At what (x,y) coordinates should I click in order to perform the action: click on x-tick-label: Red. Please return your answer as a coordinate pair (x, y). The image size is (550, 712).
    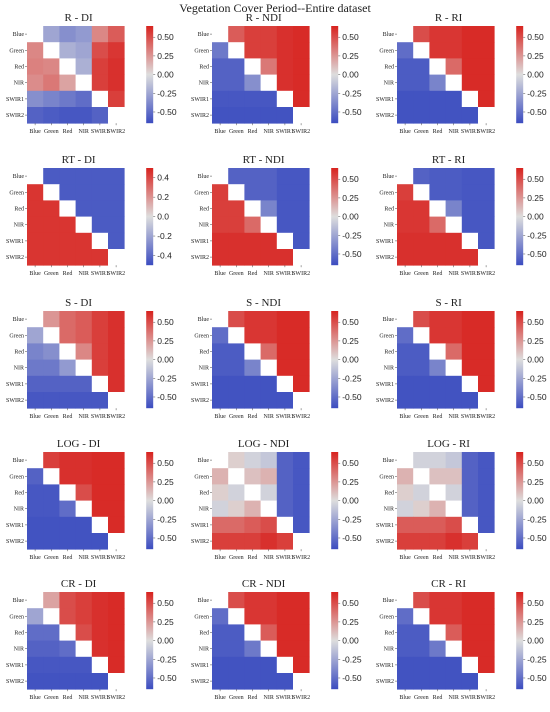
    Looking at the image, I should click on (438, 558).